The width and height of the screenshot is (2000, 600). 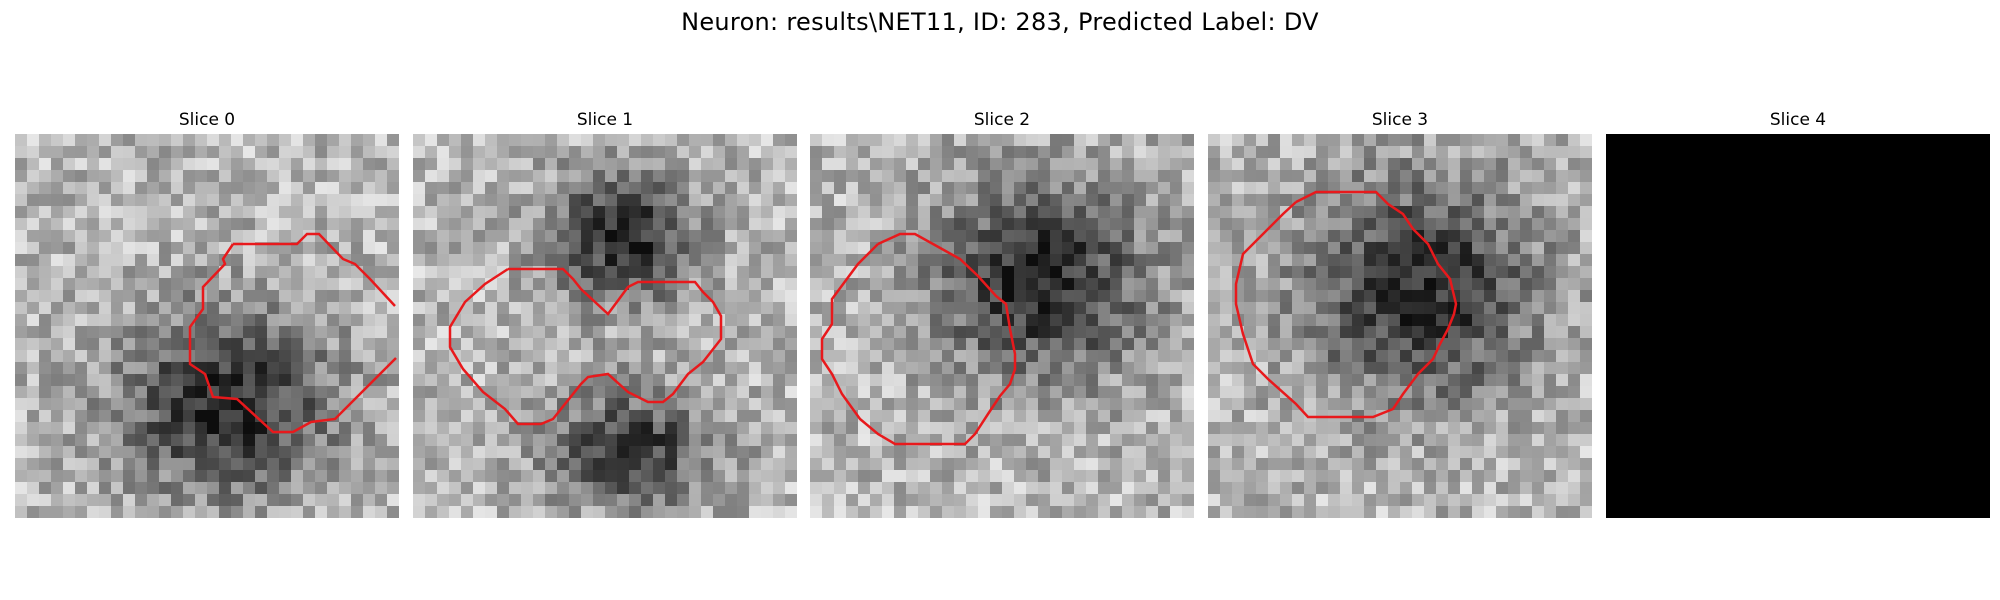 I want to click on panel-slice-1: Slice 1, so click(x=605, y=313).